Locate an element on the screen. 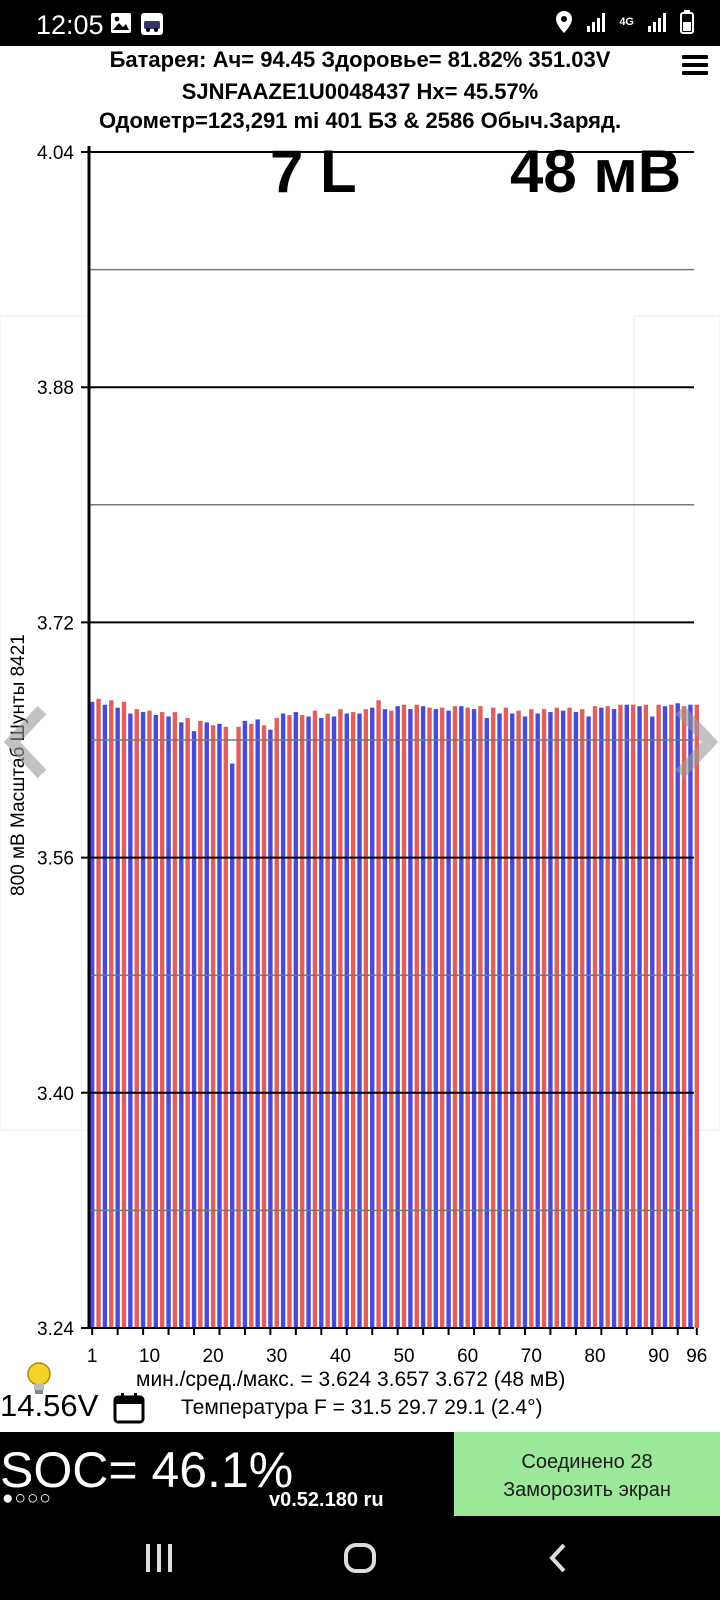 This screenshot has height=1600, width=720. connection-status: Соединено 28 is located at coordinates (587, 1462).